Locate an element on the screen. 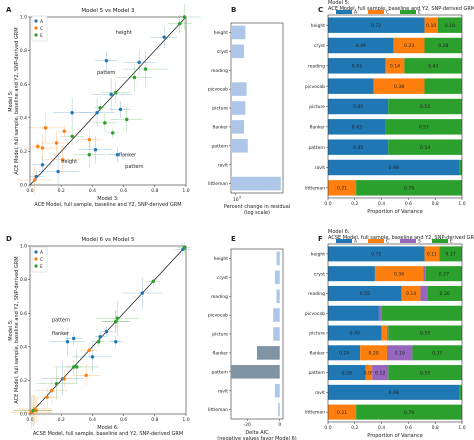 The height and width of the screenshot is (440, 474). panel-d-ytick-label: 1.0 is located at coordinates (23, 247).